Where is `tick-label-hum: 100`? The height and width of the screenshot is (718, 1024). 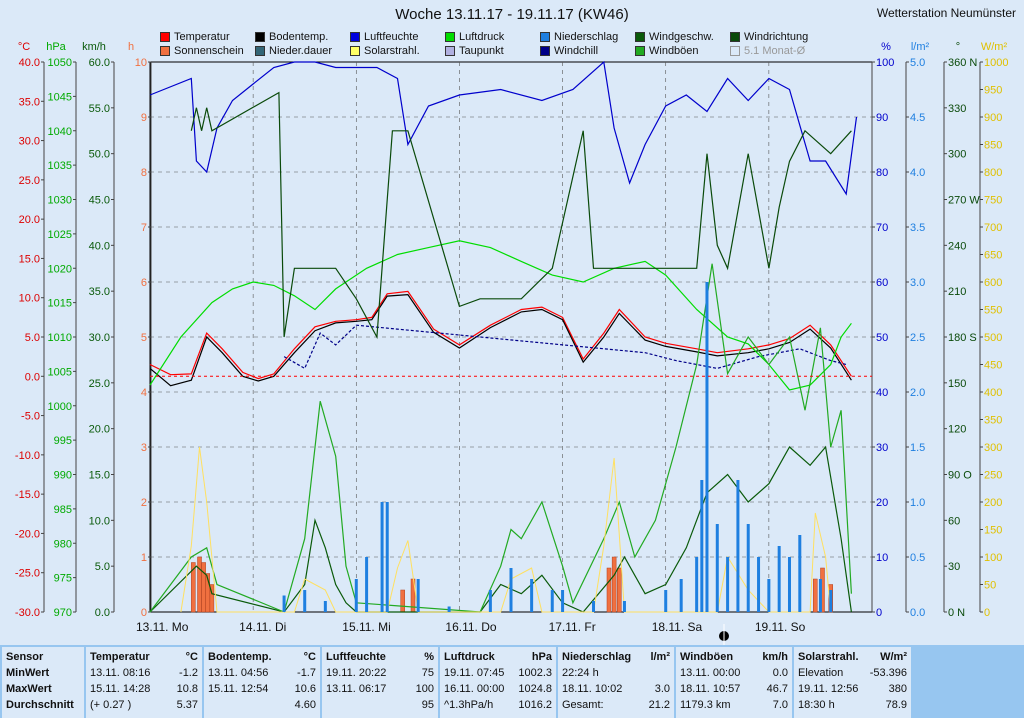 tick-label-hum: 100 is located at coordinates (885, 63).